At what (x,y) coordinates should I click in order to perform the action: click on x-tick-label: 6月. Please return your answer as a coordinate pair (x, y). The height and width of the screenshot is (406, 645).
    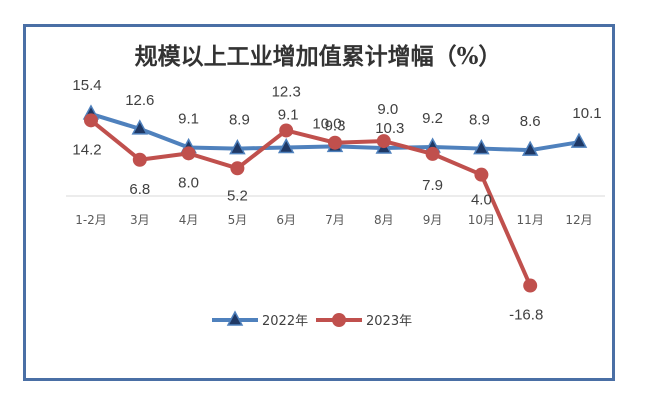
    Looking at the image, I should click on (286, 220).